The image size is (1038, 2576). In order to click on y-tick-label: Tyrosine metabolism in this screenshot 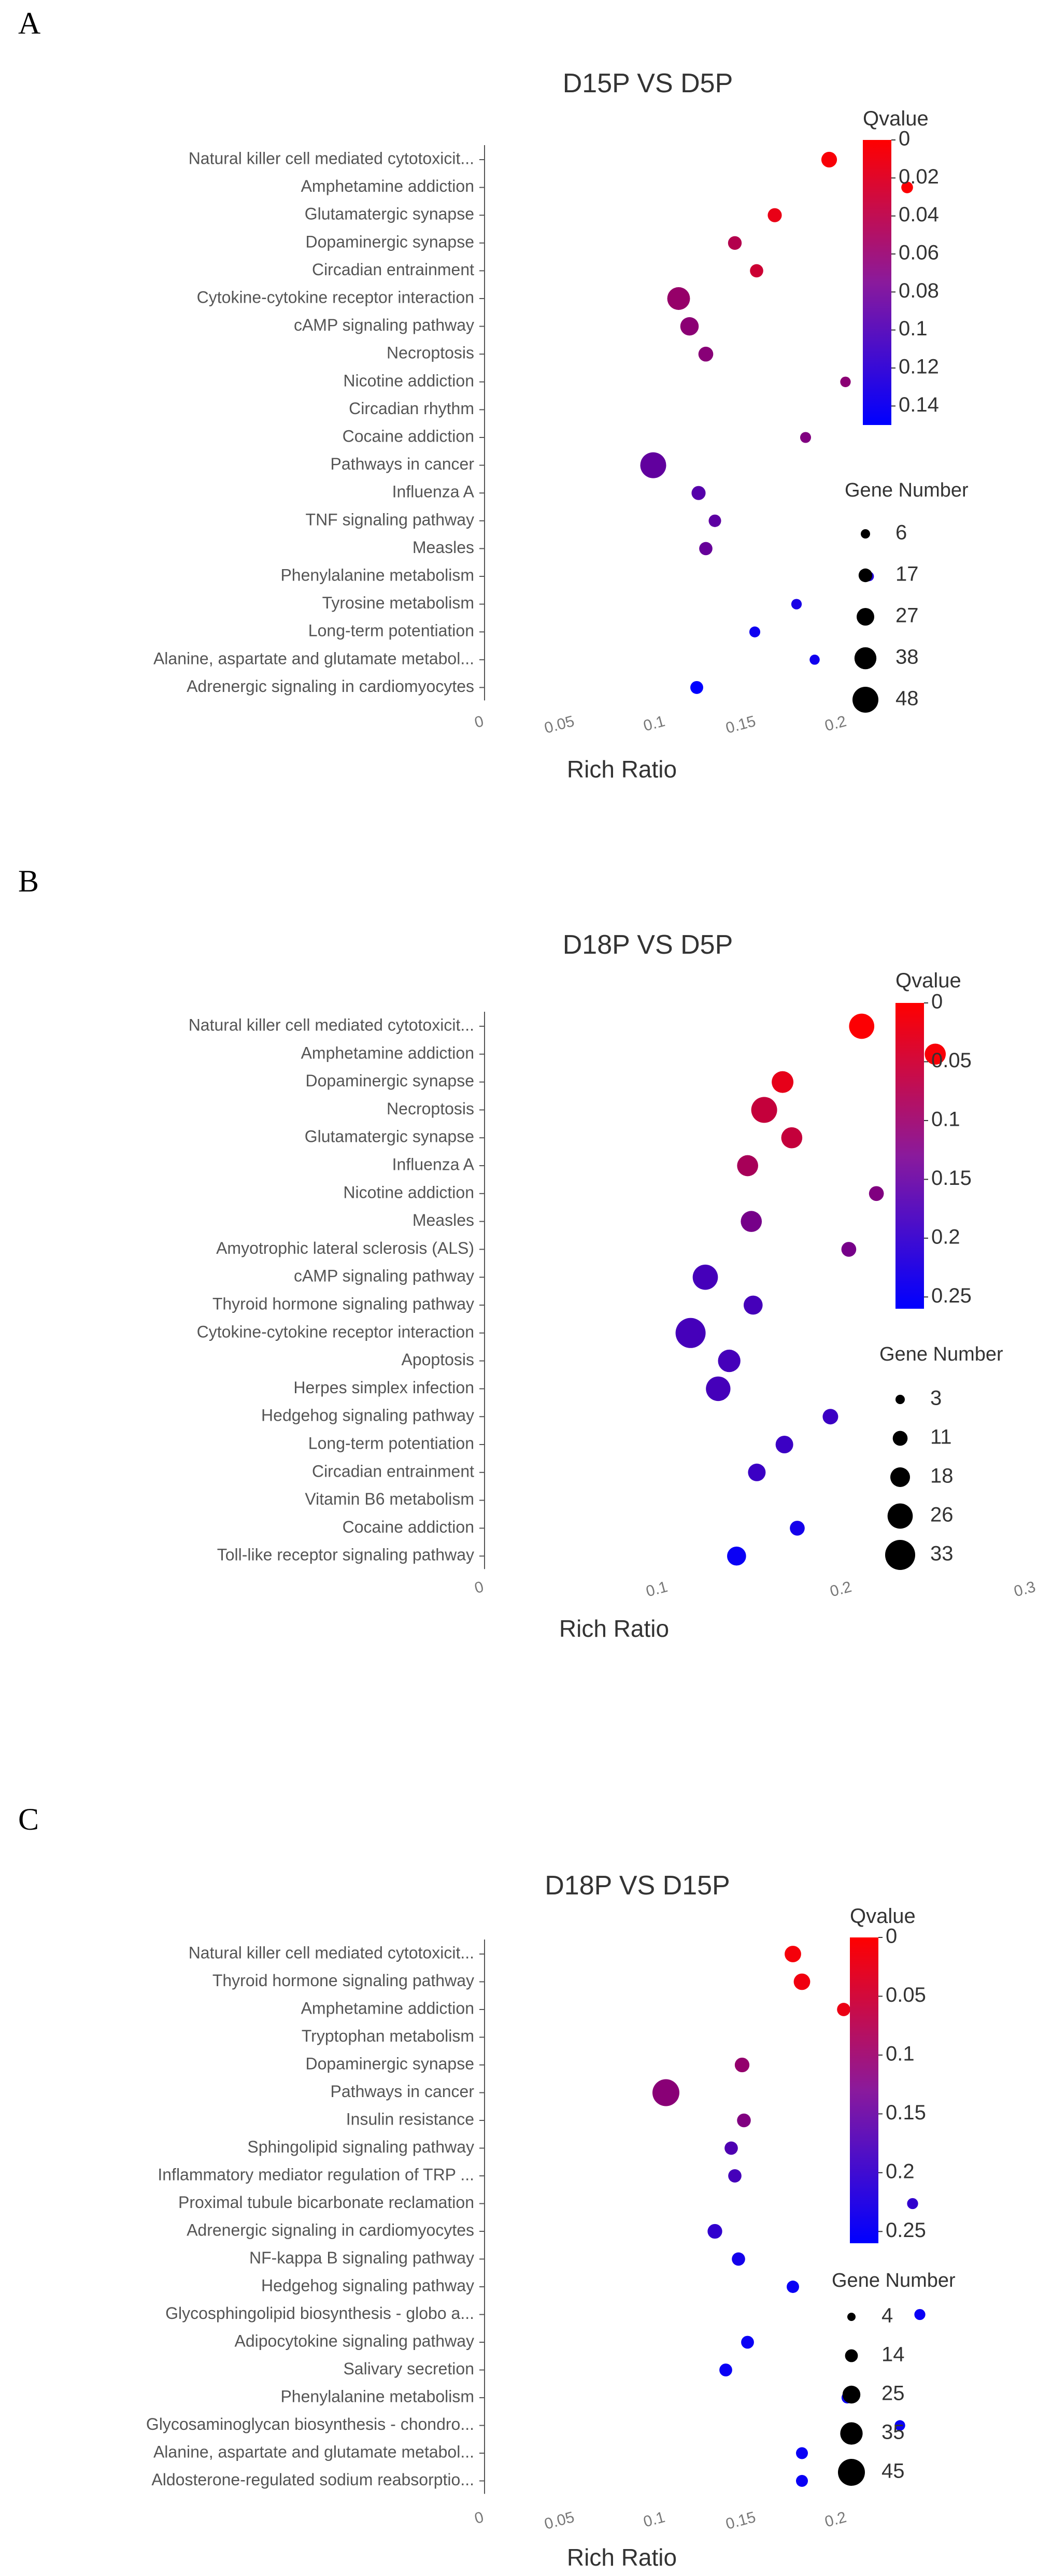, I will do `click(398, 602)`.